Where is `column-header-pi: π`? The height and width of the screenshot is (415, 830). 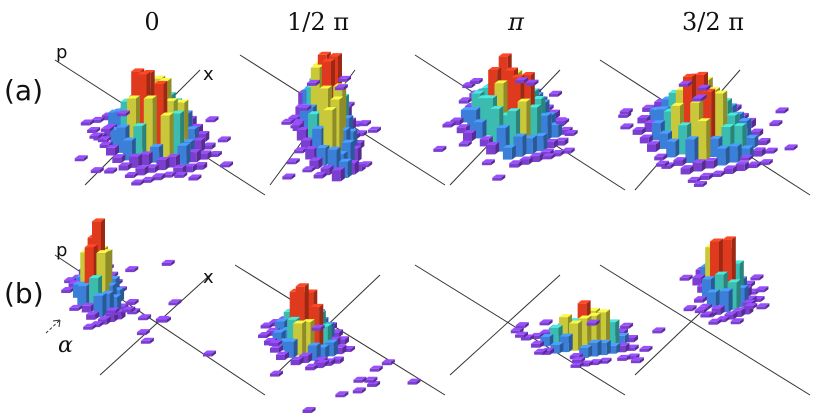 column-header-pi: π is located at coordinates (516, 22).